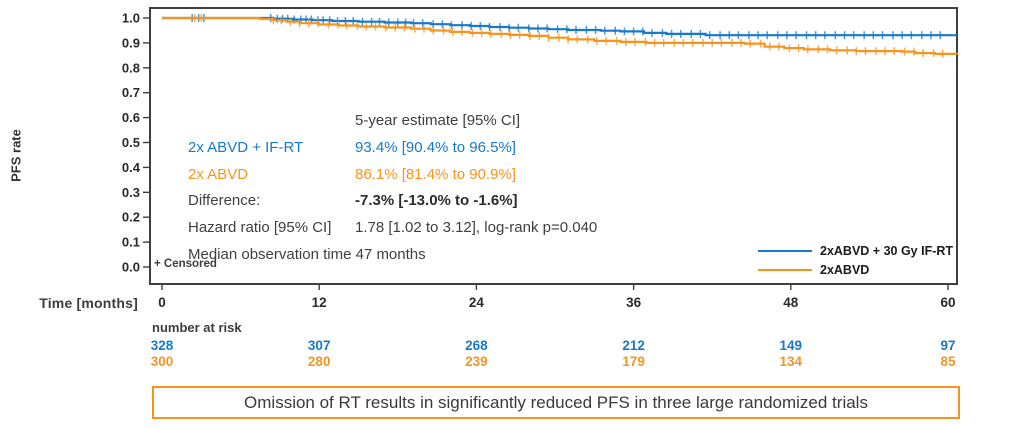 The height and width of the screenshot is (428, 1024). Describe the element at coordinates (162, 361) in the screenshot. I see `risk-value: 300` at that location.